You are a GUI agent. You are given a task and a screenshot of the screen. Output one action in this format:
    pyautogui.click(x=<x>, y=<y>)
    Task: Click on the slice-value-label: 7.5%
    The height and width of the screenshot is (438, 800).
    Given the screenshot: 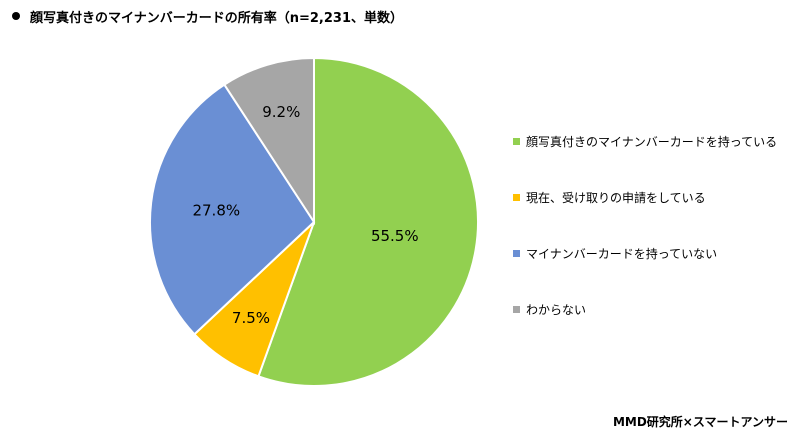 What is the action you would take?
    pyautogui.click(x=251, y=318)
    